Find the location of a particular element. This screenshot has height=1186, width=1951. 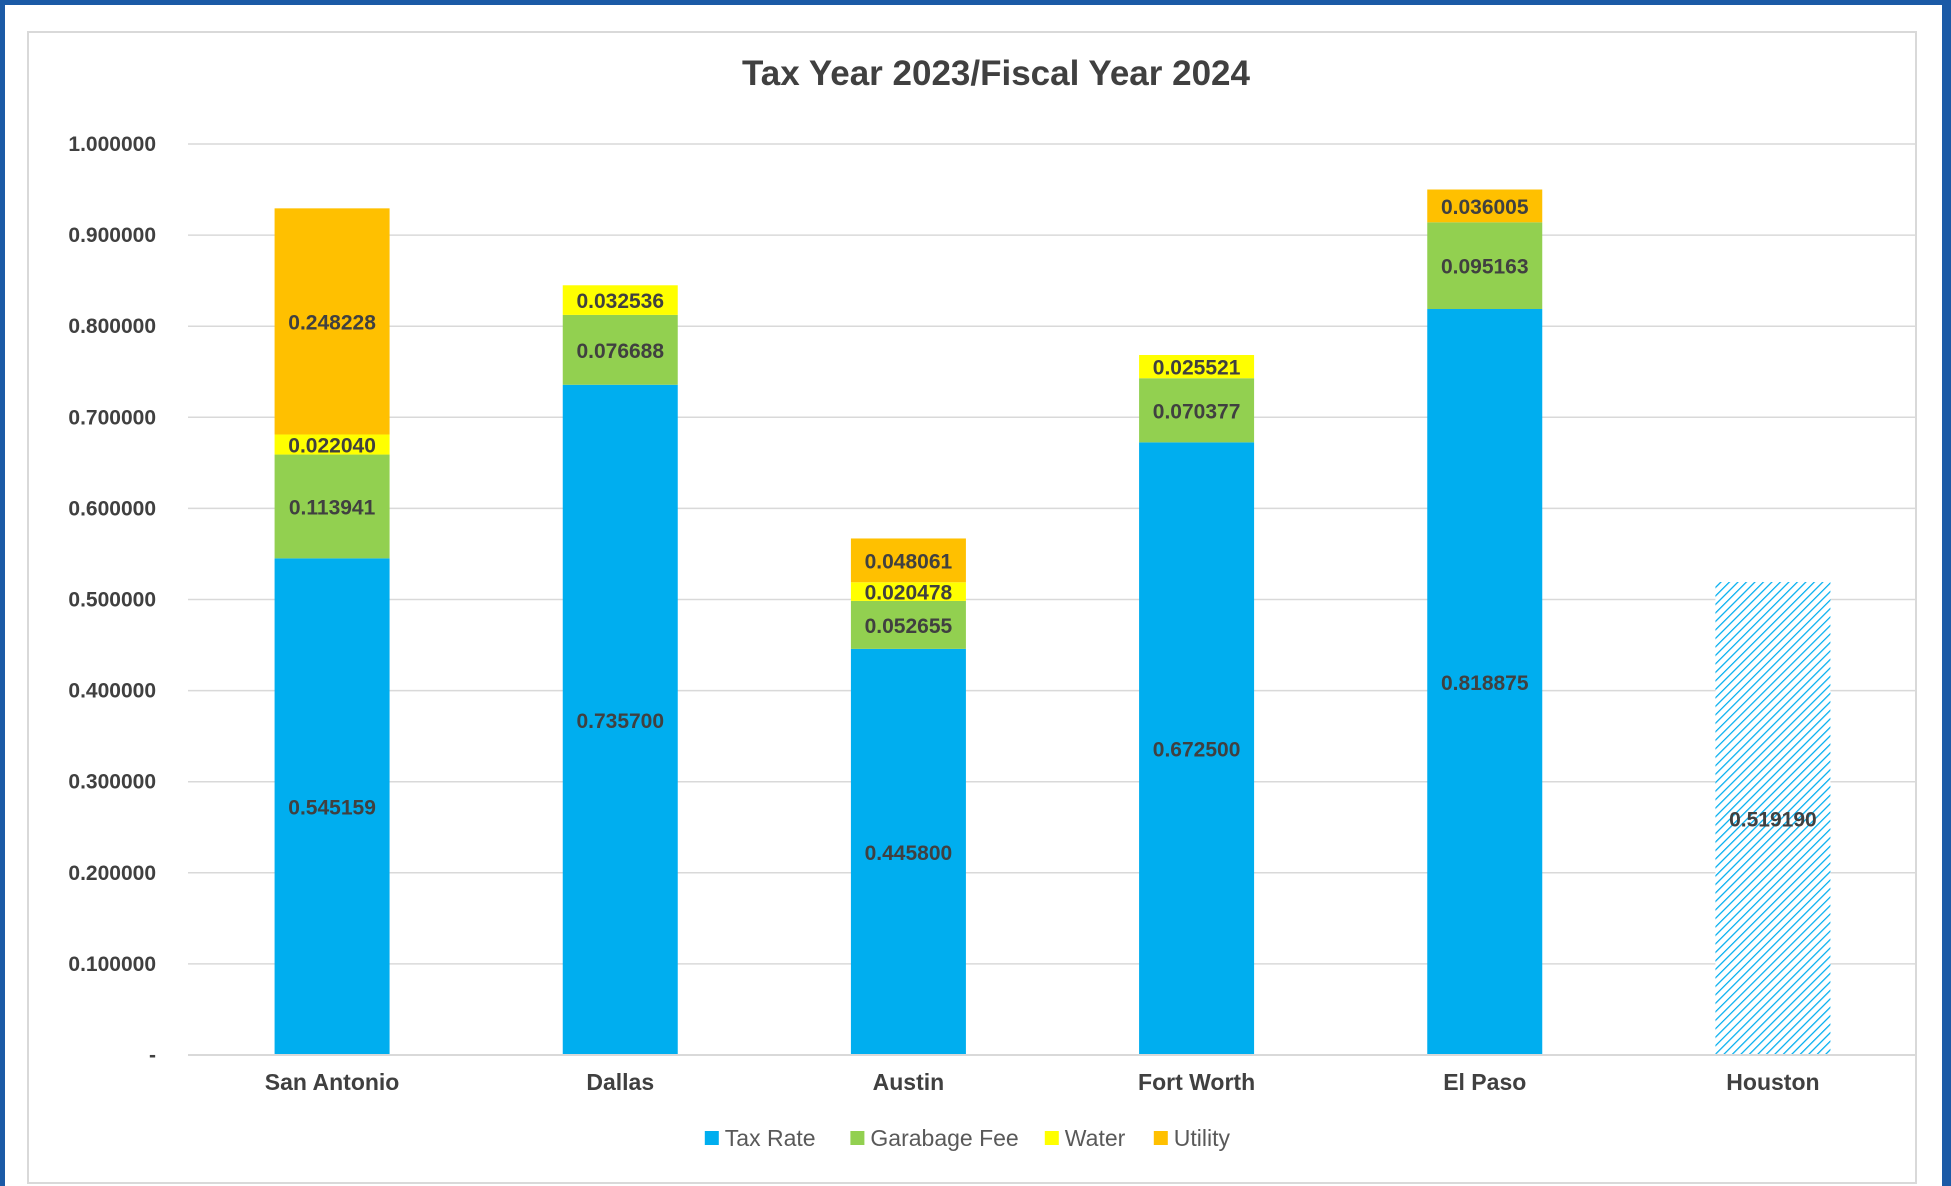

data-label: 0.818875 is located at coordinates (1485, 683).